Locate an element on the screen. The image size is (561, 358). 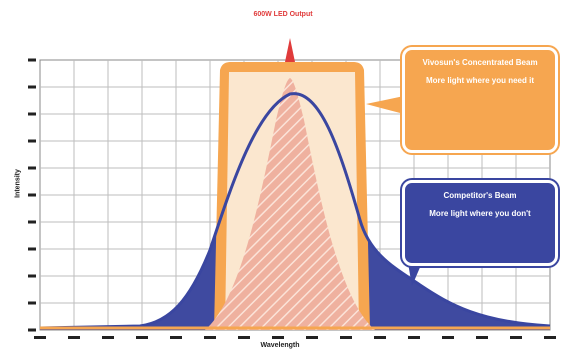
callout-ours-title: Vivosun's Concentrated Beam is located at coordinates (480, 62).